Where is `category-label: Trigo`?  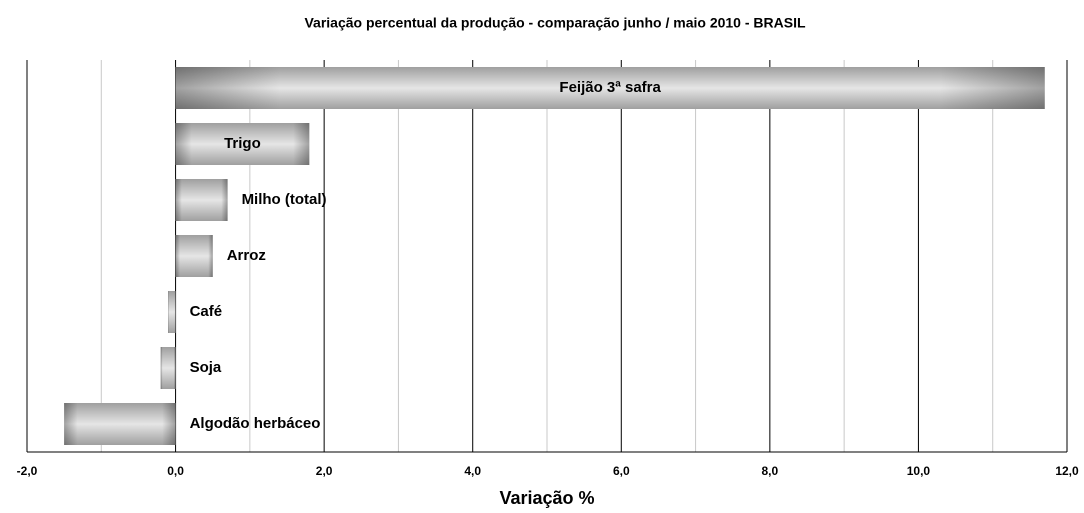 category-label: Trigo is located at coordinates (242, 143).